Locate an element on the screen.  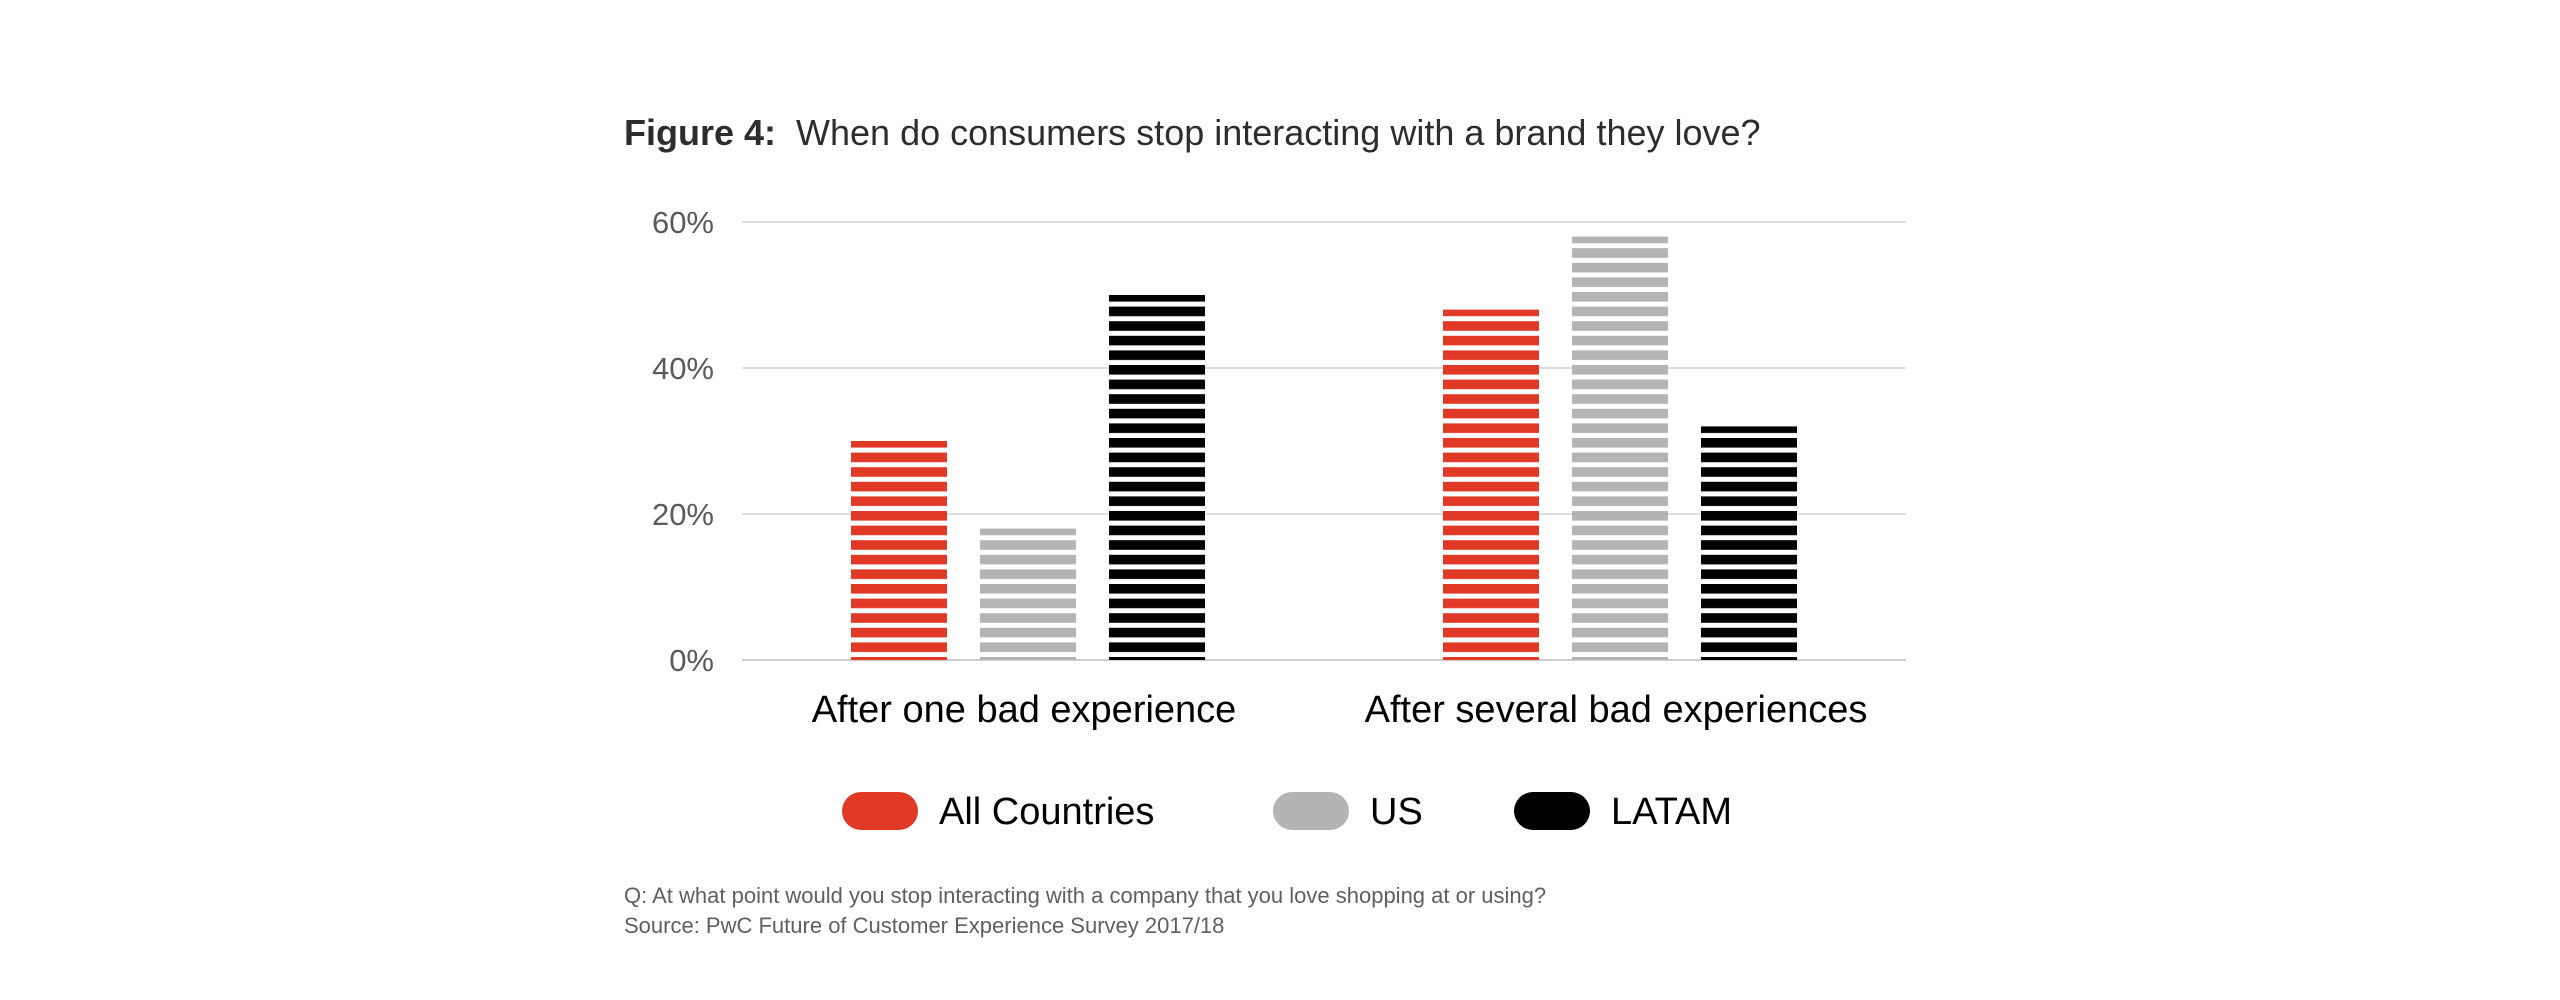
y-tick-label: 40% is located at coordinates (683, 368).